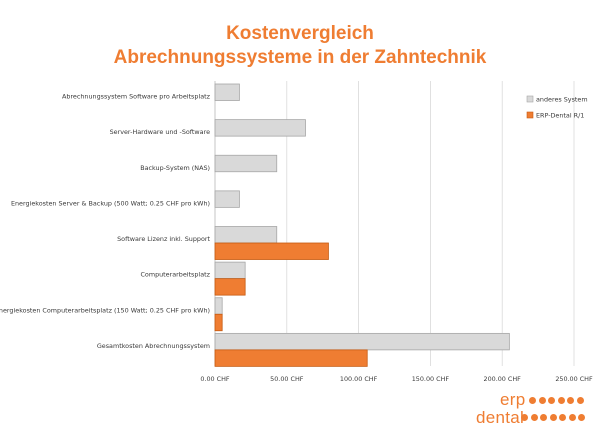 Image resolution: width=600 pixels, height=437 pixels. Describe the element at coordinates (287, 379) in the screenshot. I see `x-tick-label: 50.00 CHF` at that location.